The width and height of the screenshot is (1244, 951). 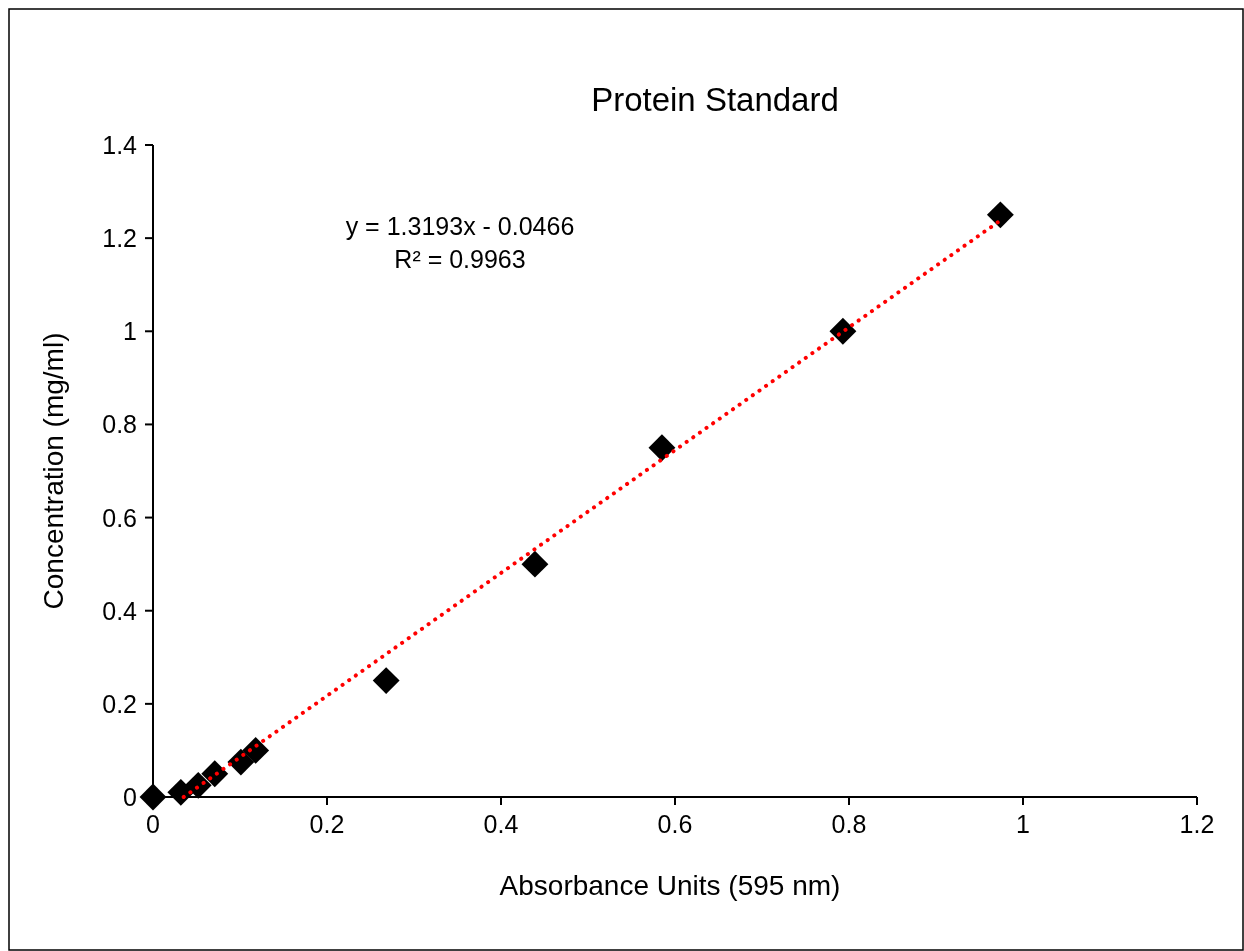 What do you see at coordinates (119, 238) in the screenshot?
I see `y-tick-label: 1.2` at bounding box center [119, 238].